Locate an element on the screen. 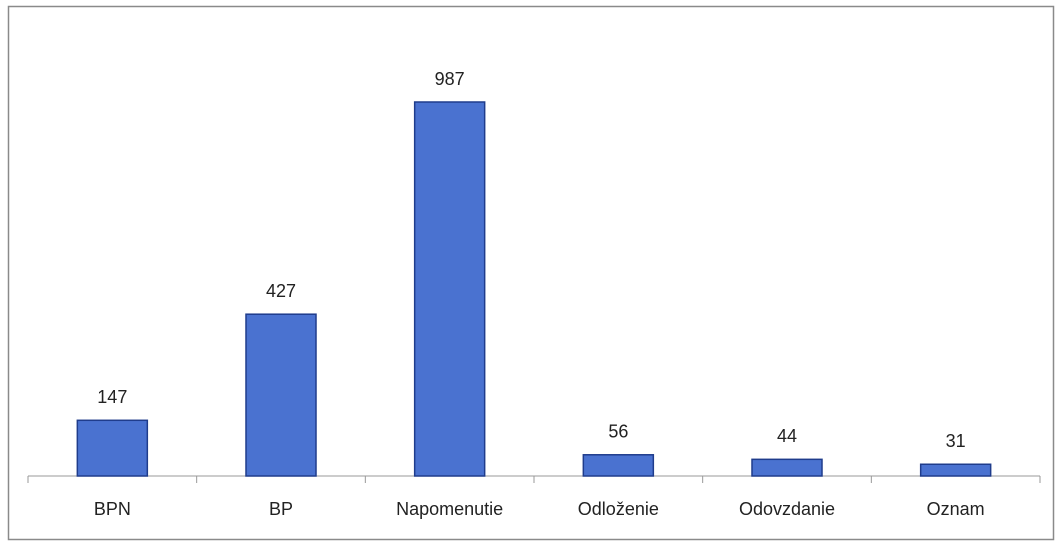 This screenshot has width=1061, height=546. value-label: 427 is located at coordinates (281, 291).